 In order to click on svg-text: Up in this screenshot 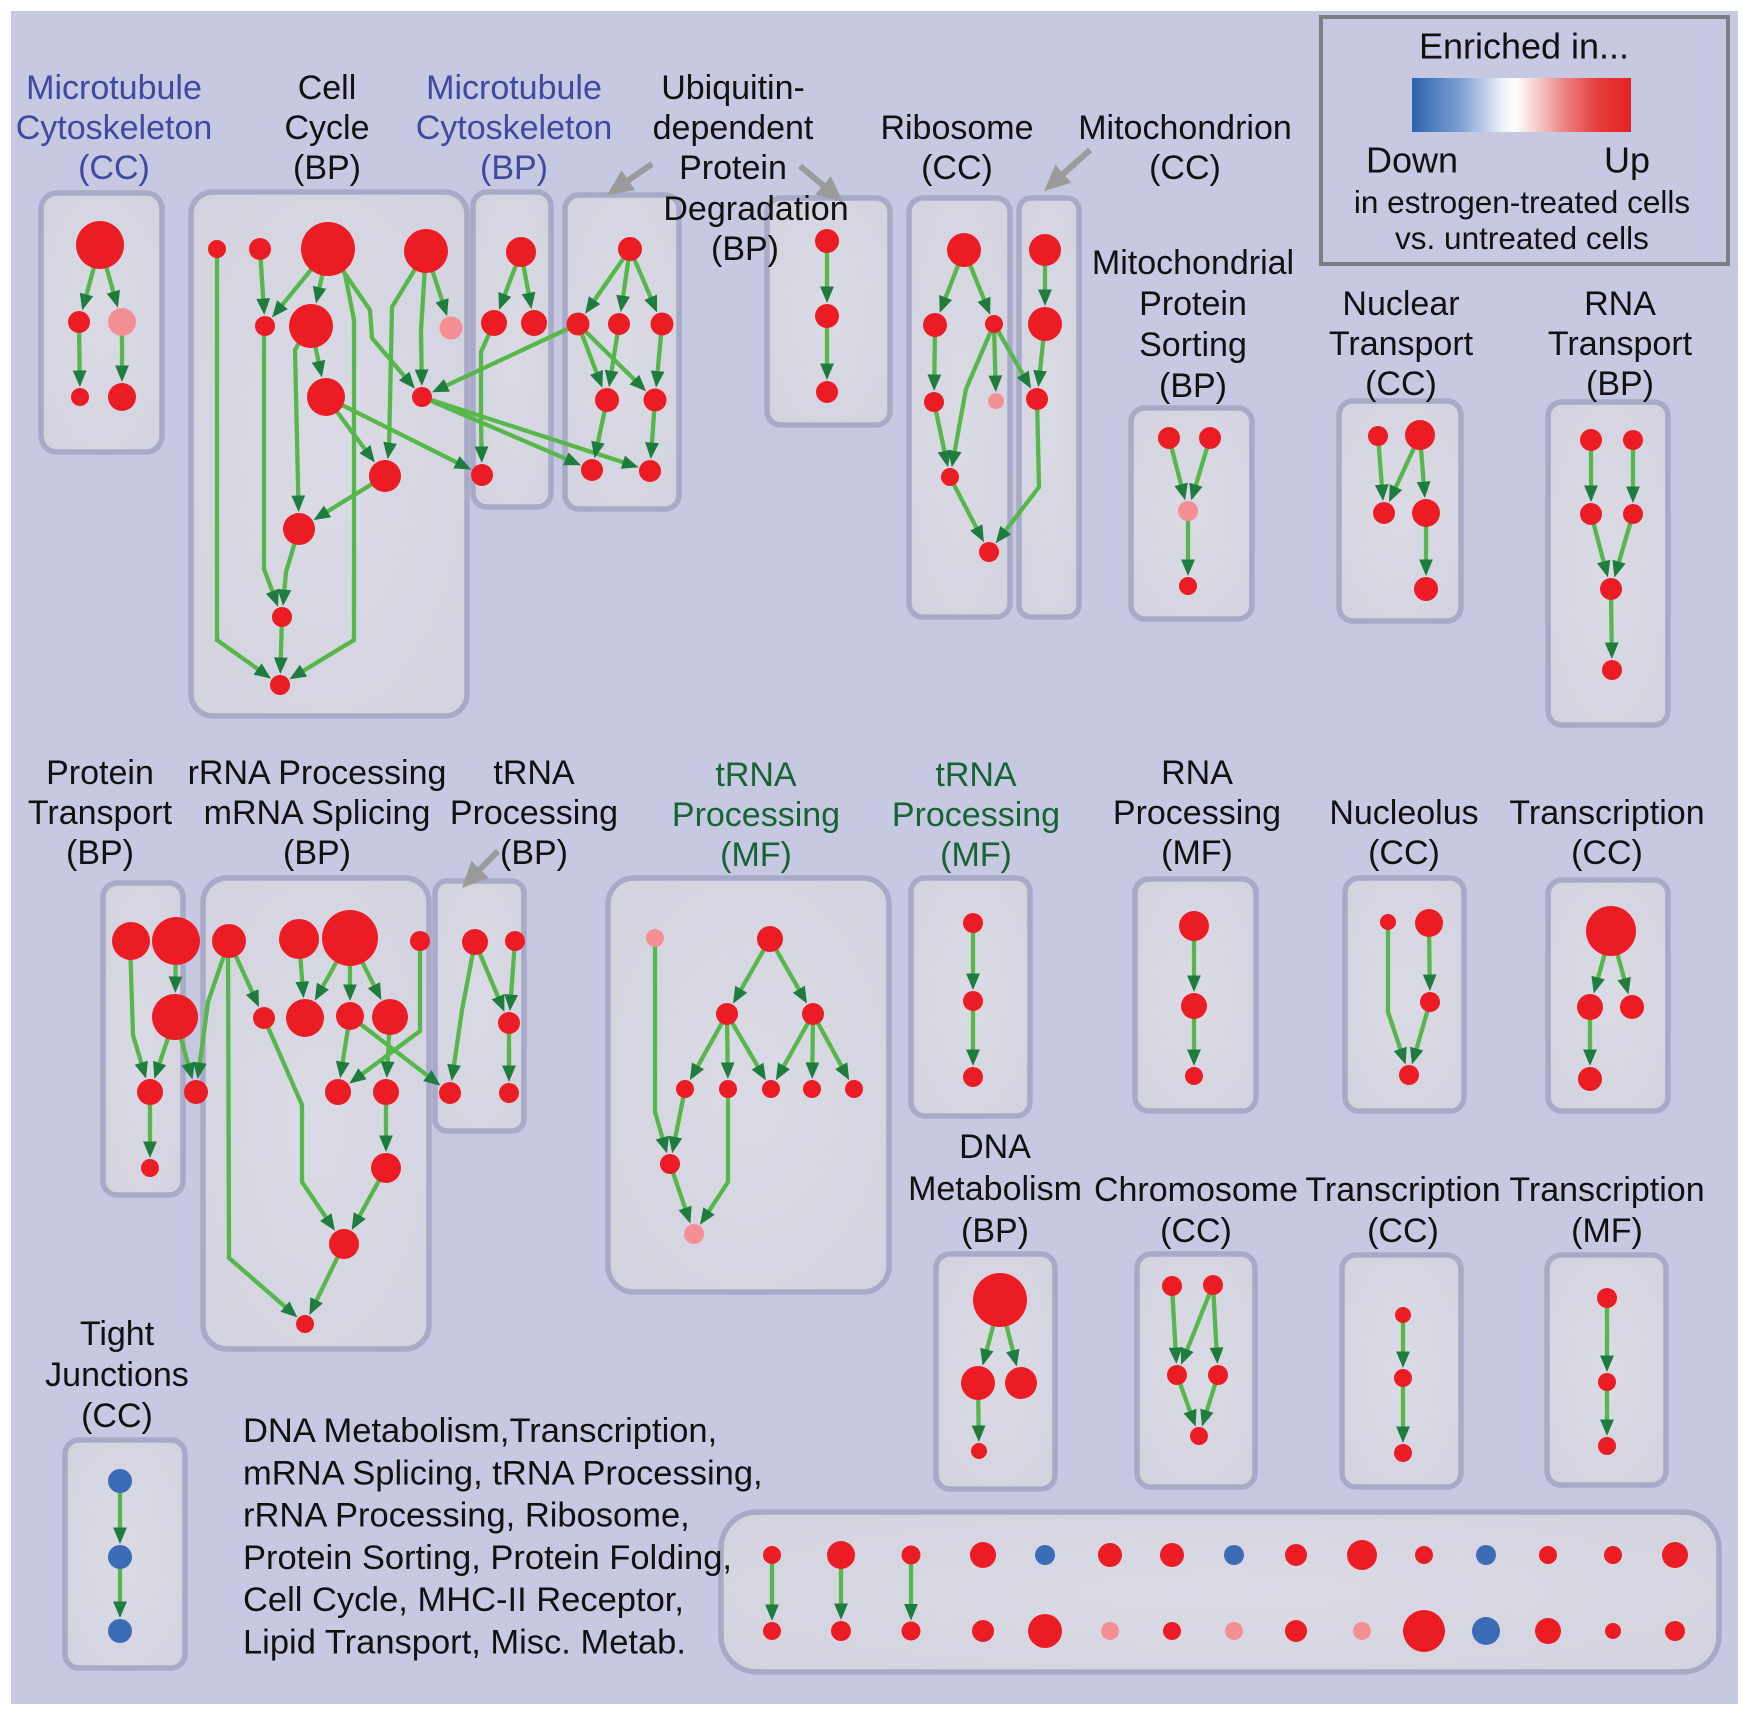, I will do `click(1627, 160)`.